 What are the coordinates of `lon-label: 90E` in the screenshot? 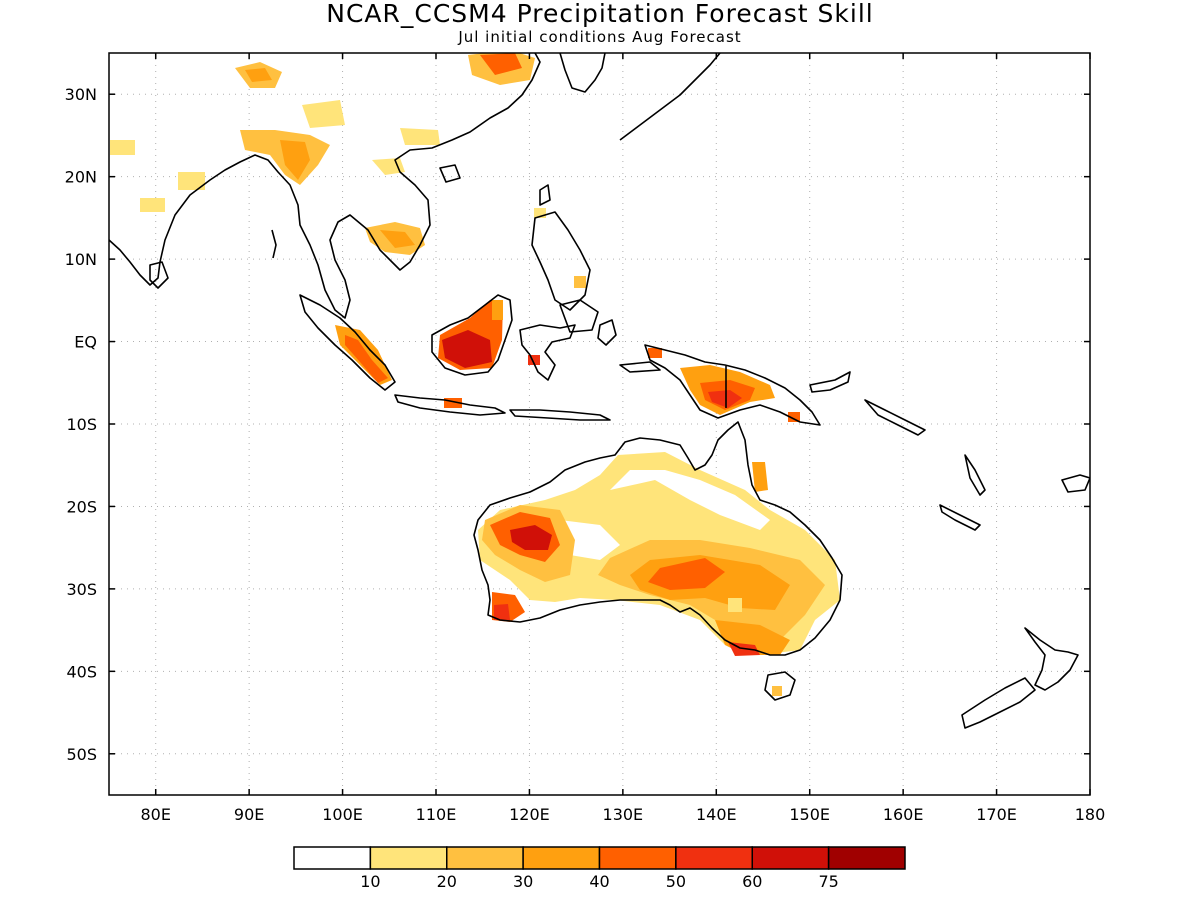 It's located at (249, 814).